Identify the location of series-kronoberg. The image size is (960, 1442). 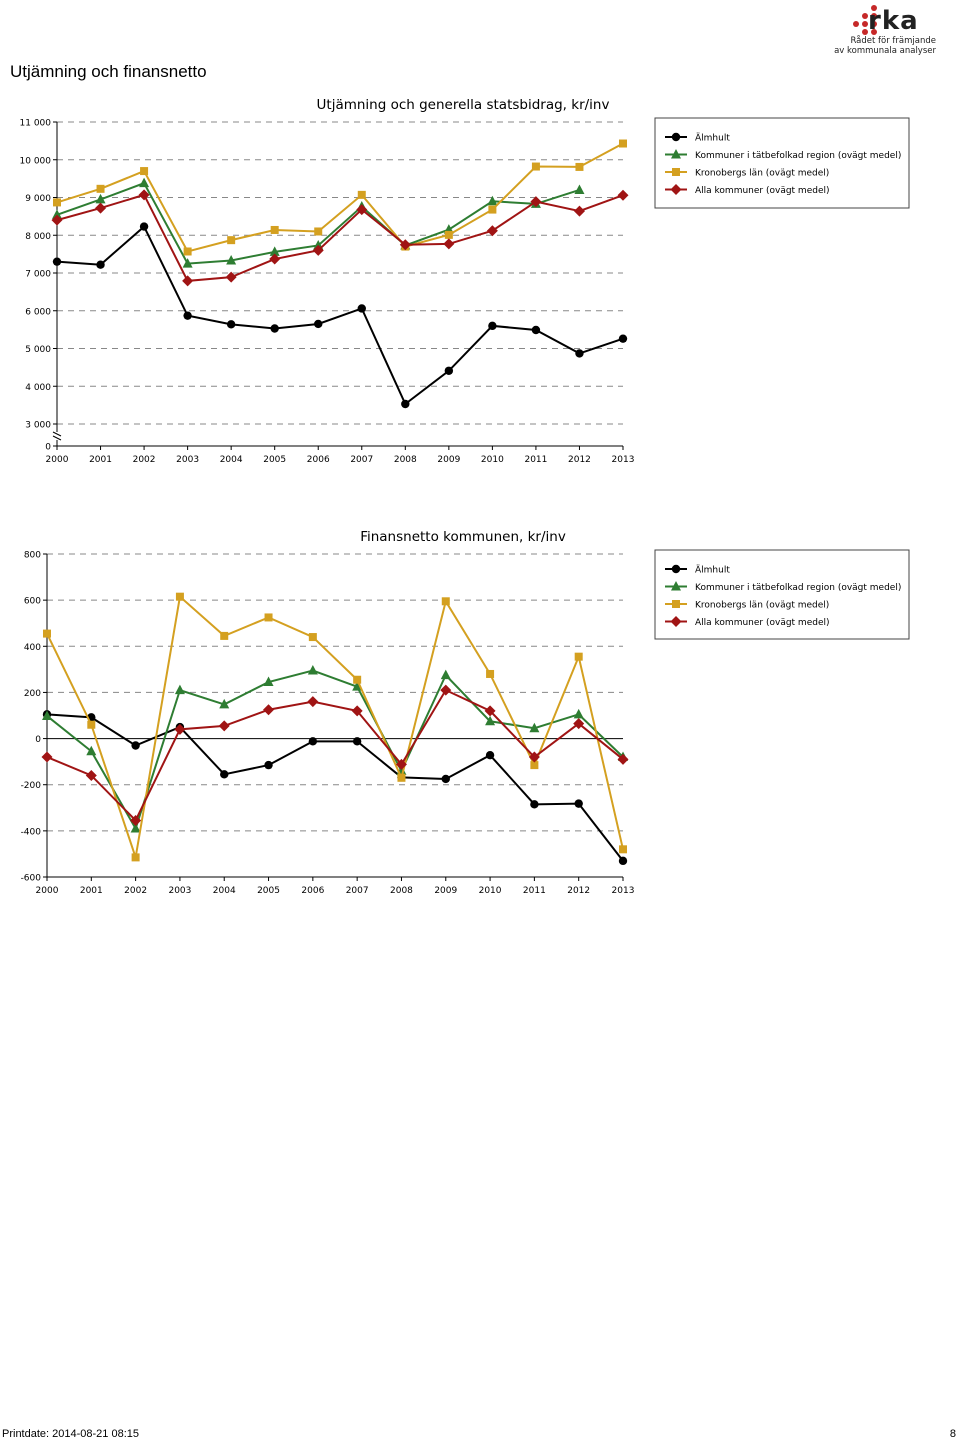
(340, 197).